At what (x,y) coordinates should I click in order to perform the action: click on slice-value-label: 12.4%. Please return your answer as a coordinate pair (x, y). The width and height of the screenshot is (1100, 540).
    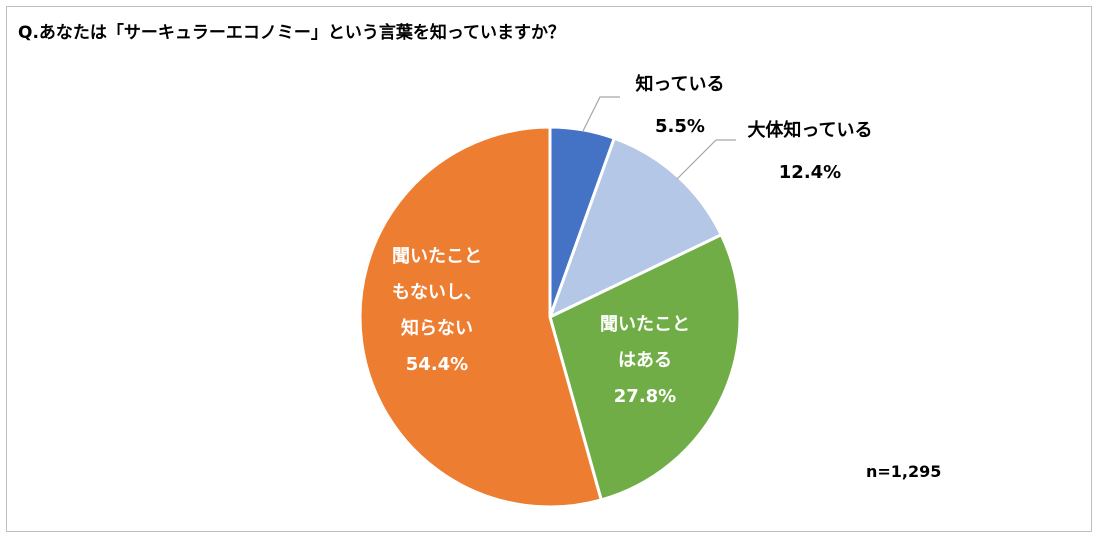
    Looking at the image, I should click on (810, 172).